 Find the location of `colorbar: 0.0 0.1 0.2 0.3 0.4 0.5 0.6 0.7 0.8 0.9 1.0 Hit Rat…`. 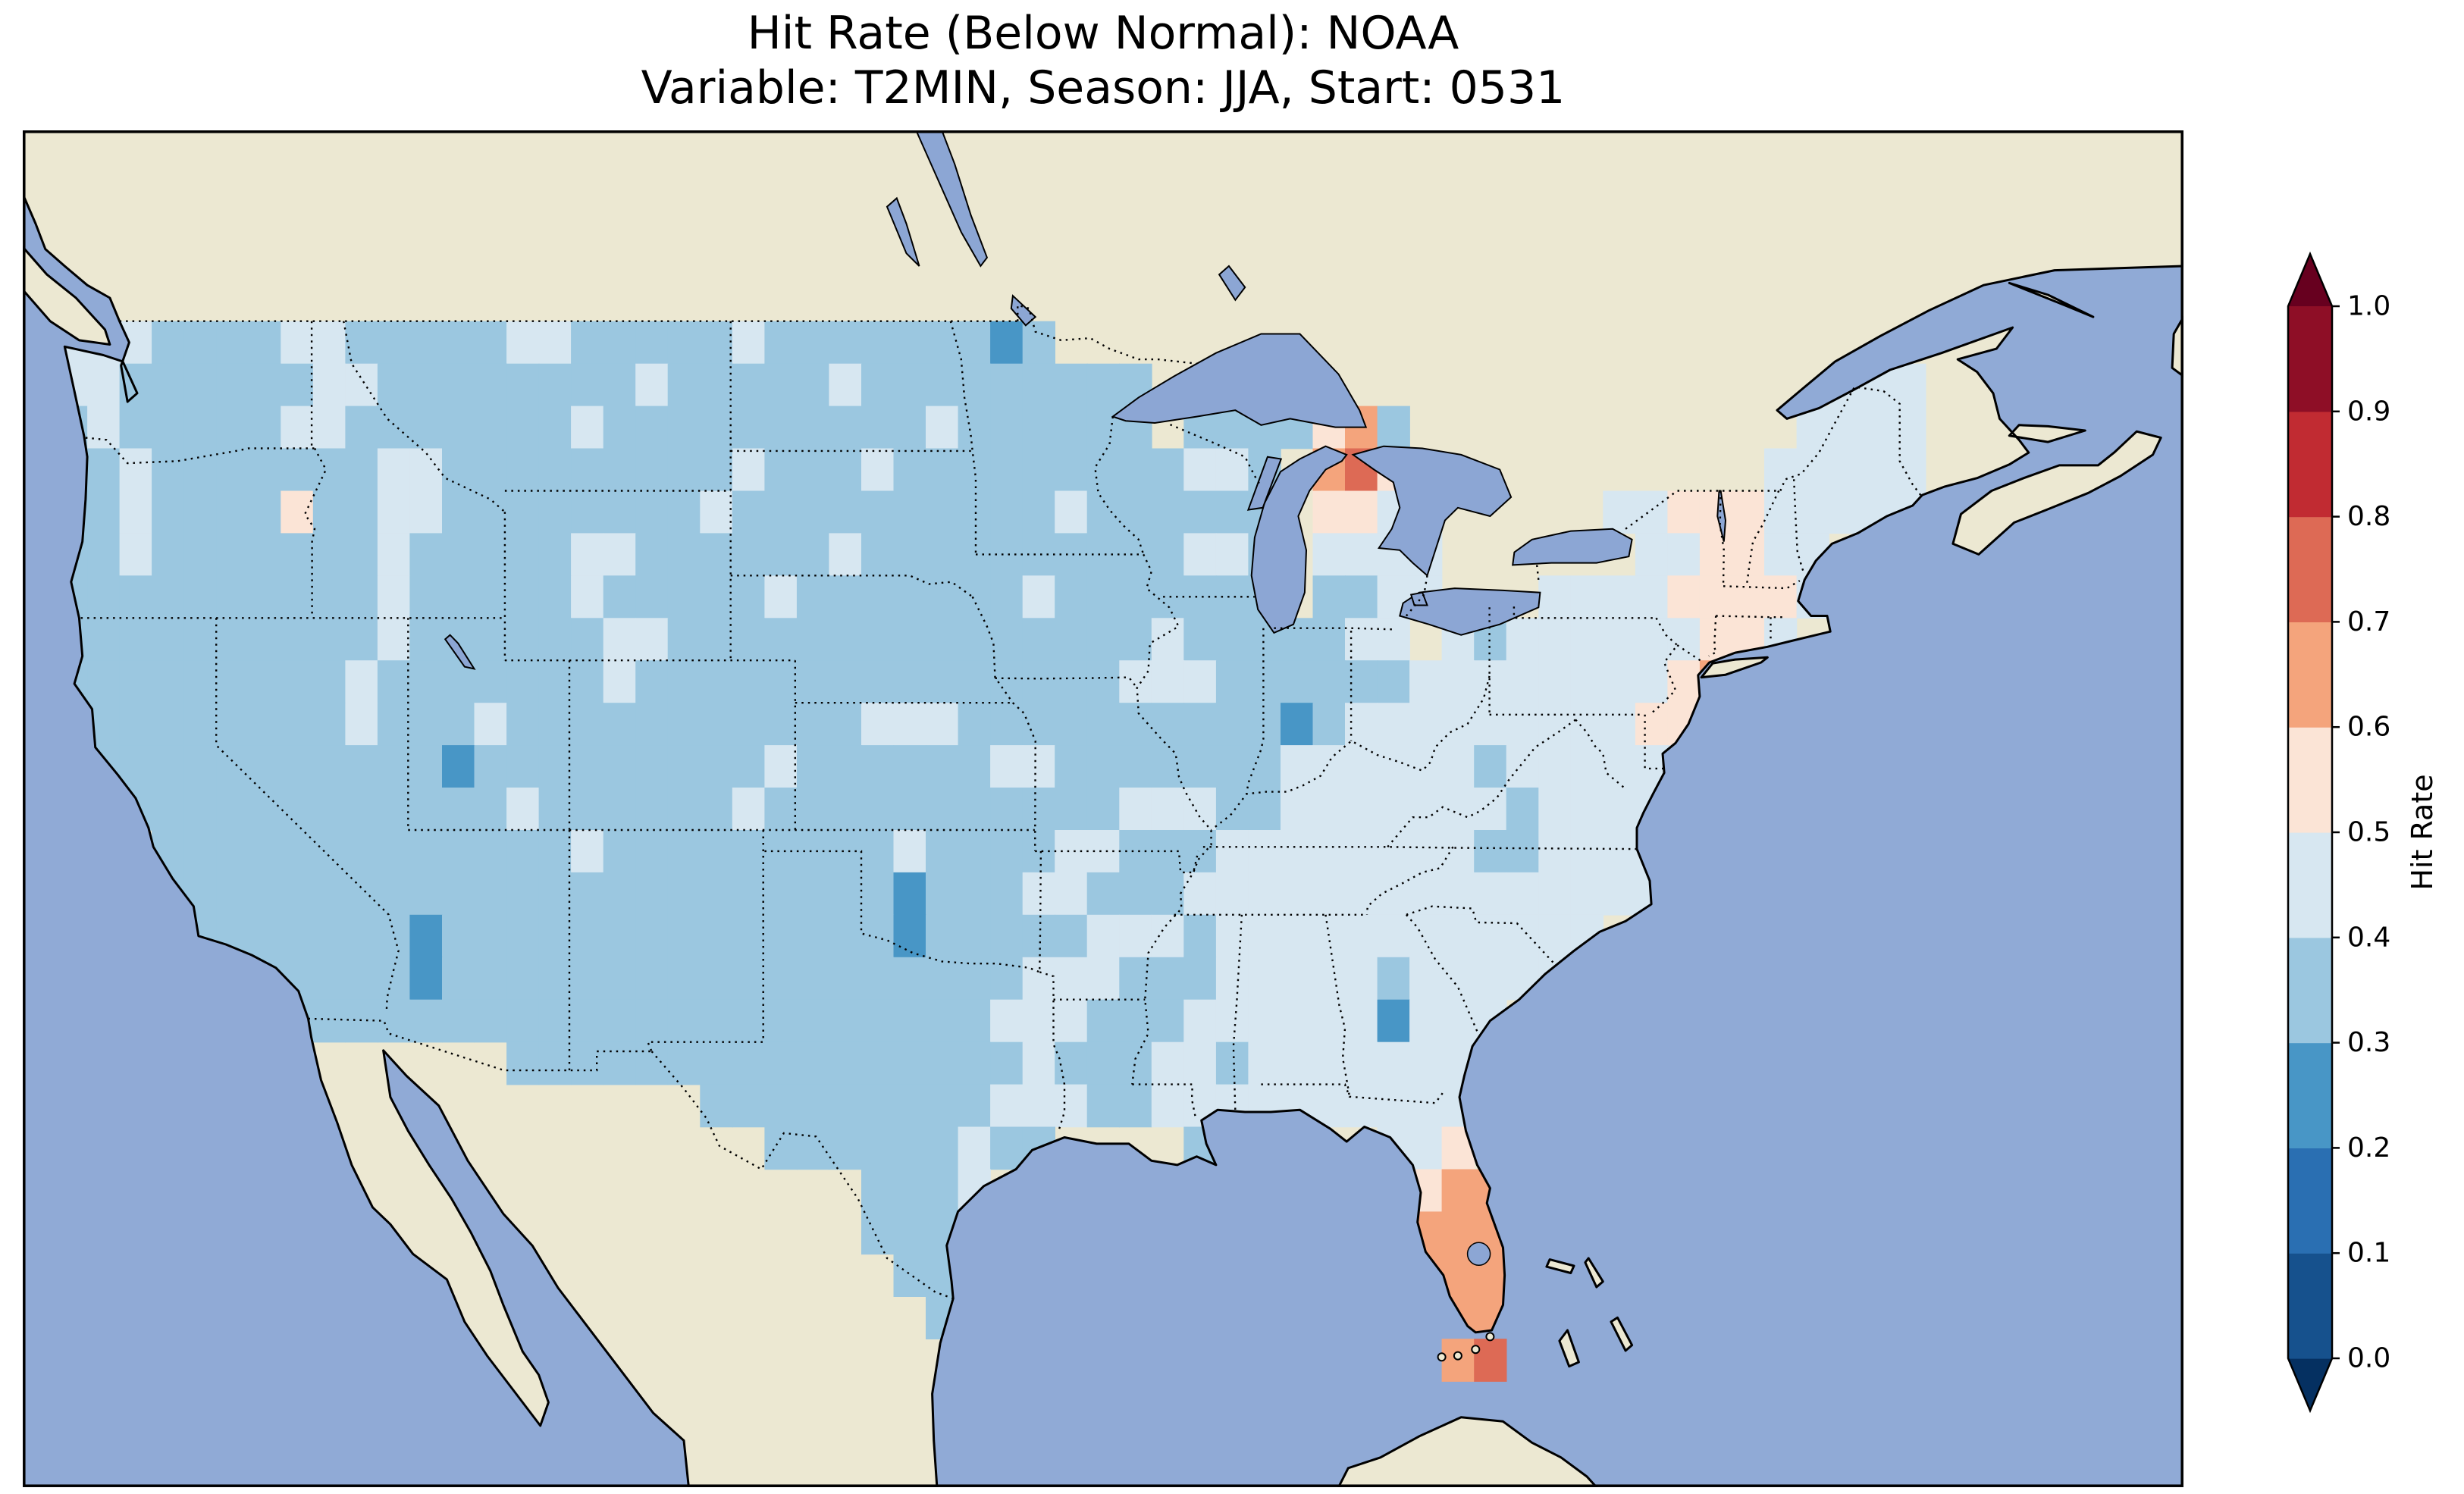

colorbar: 0.0 0.1 0.2 0.3 0.4 0.5 0.6 0.7 0.8 0.9 1.0 Hit Rat… is located at coordinates (2363, 832).